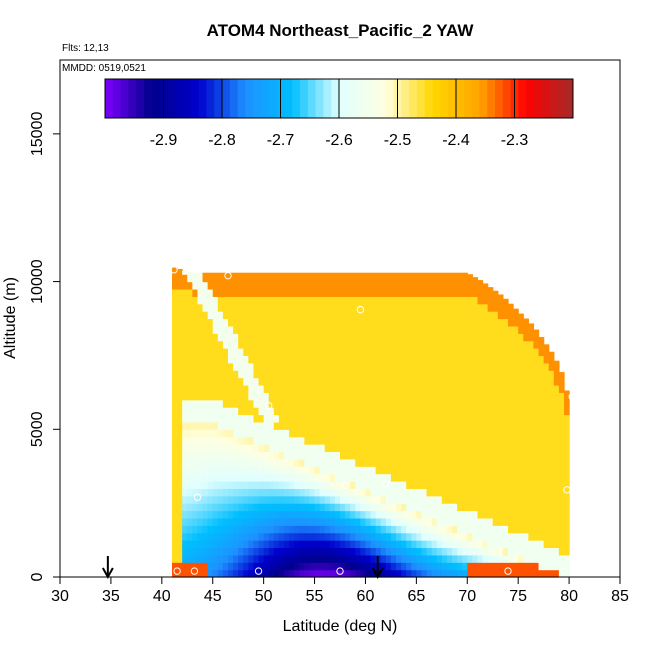 The height and width of the screenshot is (650, 650). I want to click on y-tick-label: 5000, so click(37, 429).